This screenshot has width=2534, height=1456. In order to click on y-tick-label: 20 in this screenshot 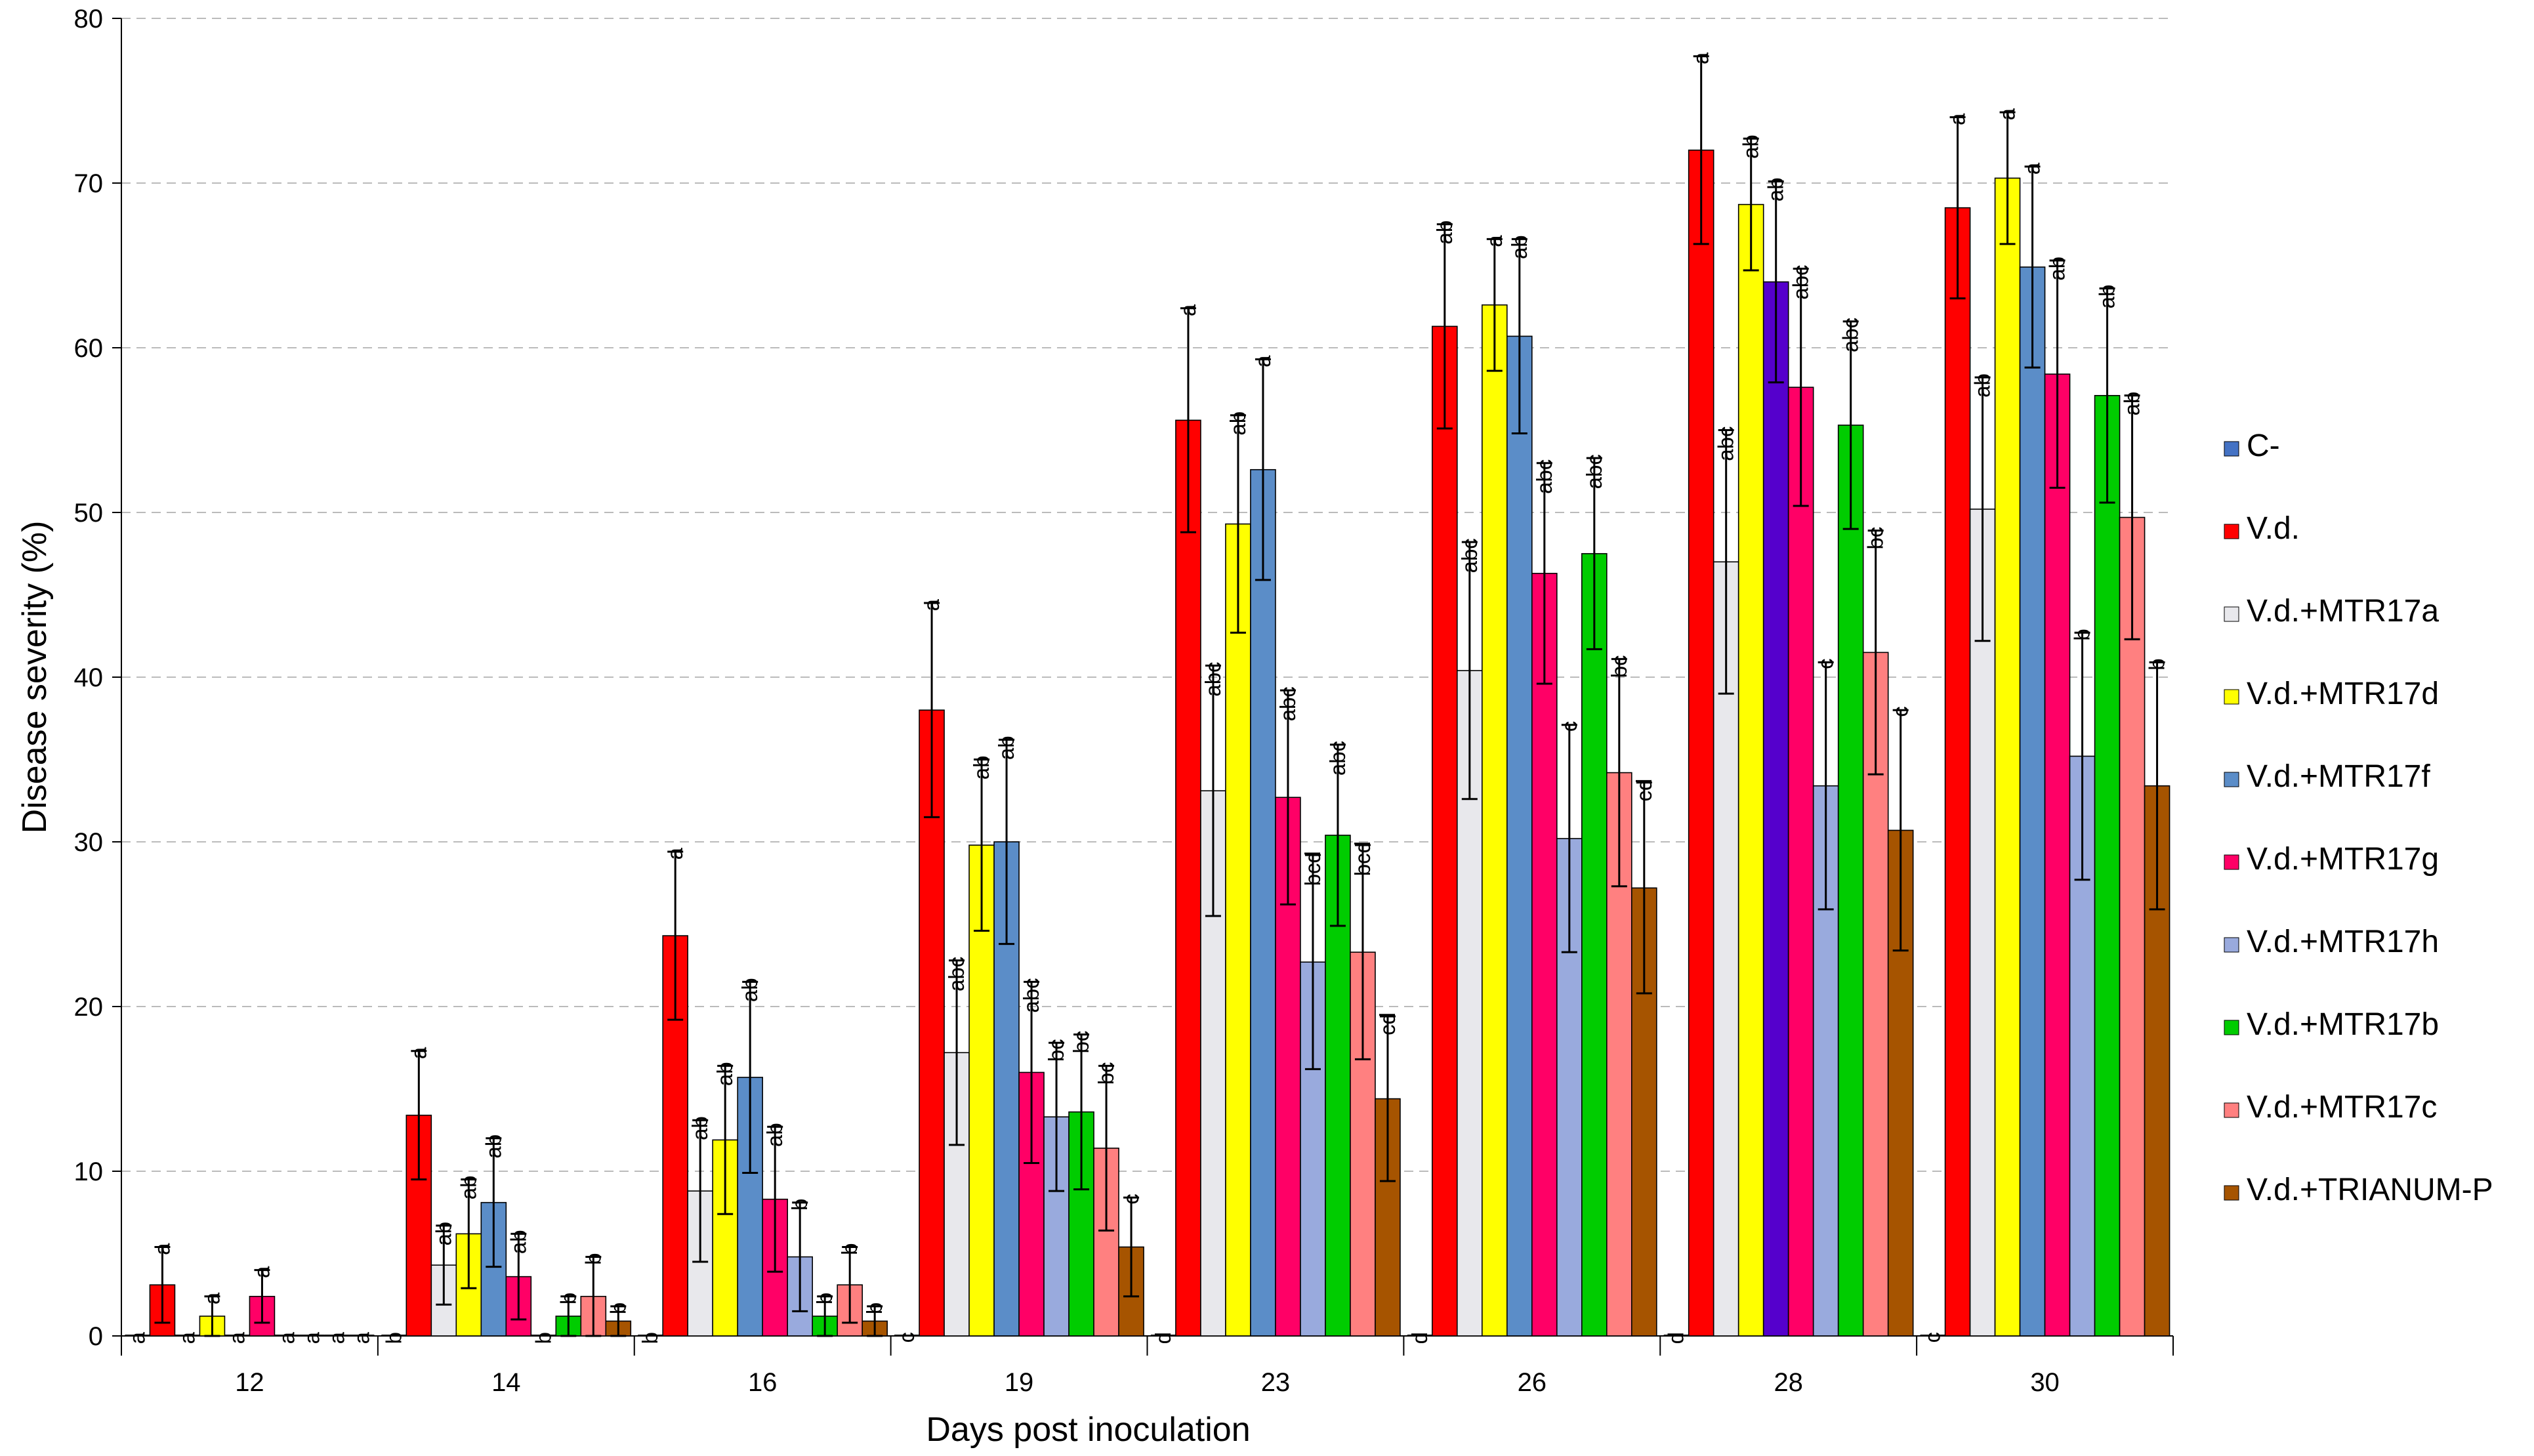, I will do `click(89, 1007)`.